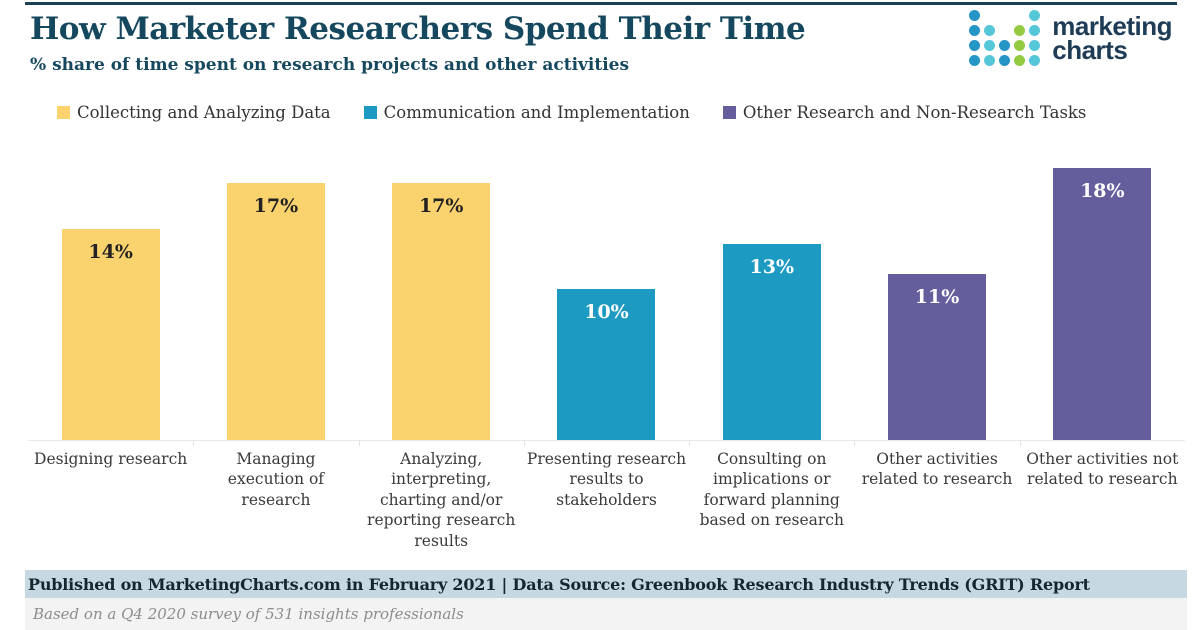 The image size is (1200, 630). Describe the element at coordinates (937, 357) in the screenshot. I see `bar: 11%` at that location.